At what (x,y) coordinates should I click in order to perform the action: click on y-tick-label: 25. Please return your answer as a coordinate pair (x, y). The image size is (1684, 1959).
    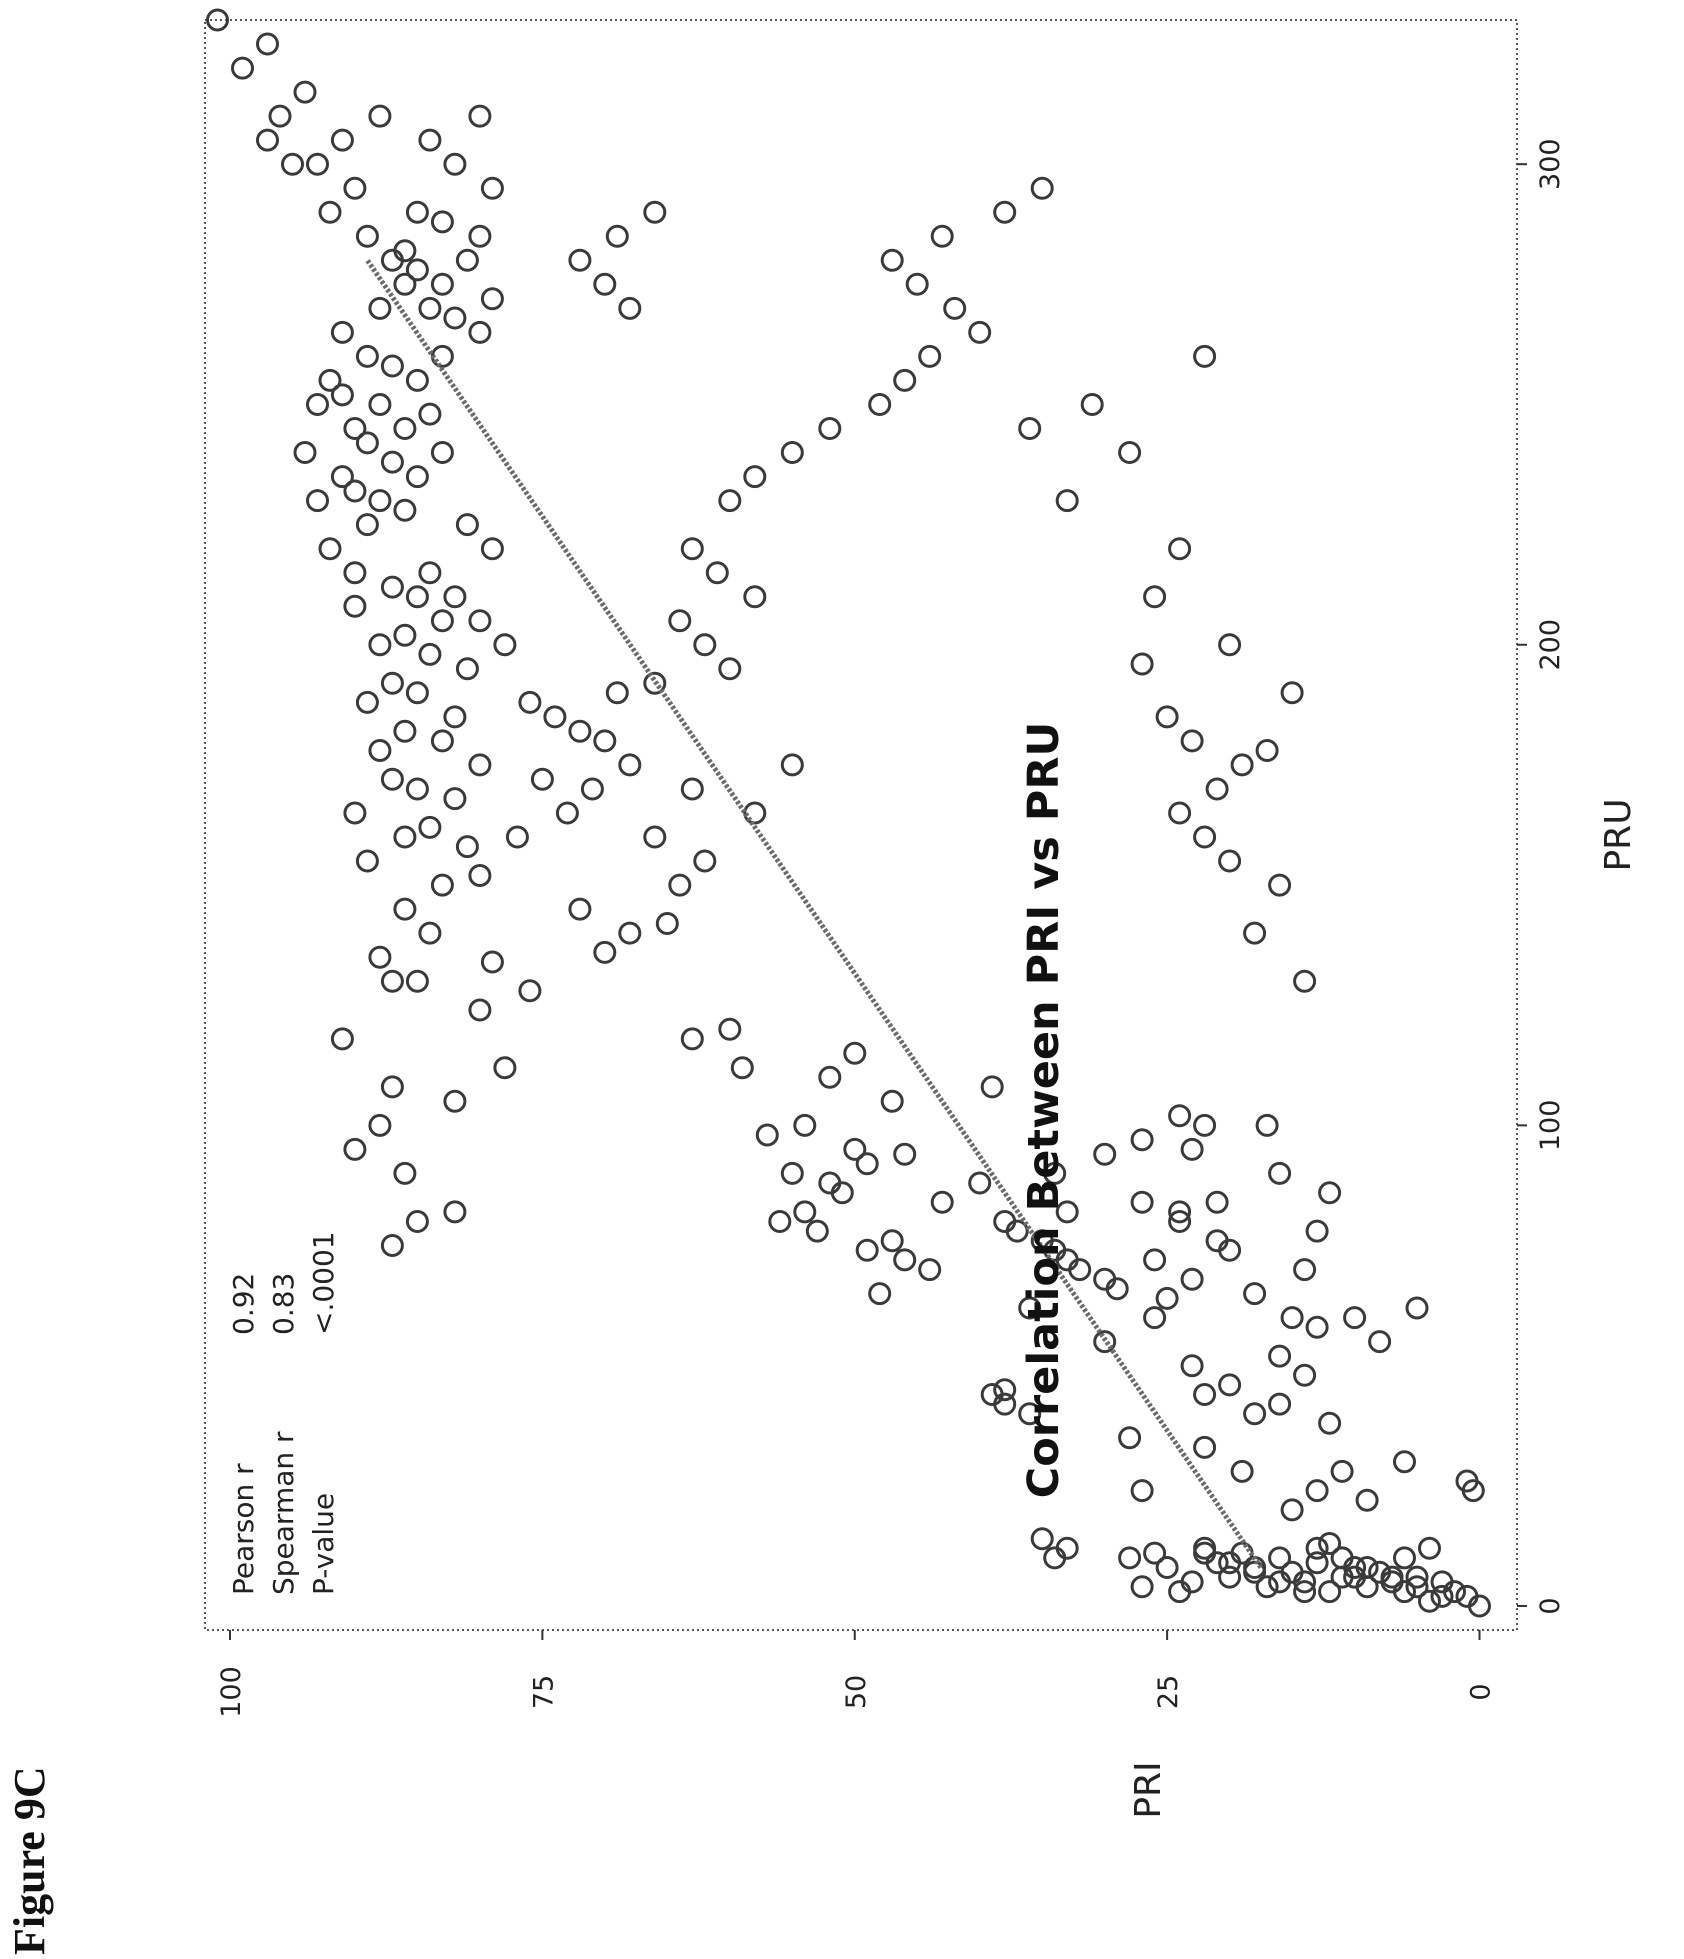
    Looking at the image, I should click on (1168, 1692).